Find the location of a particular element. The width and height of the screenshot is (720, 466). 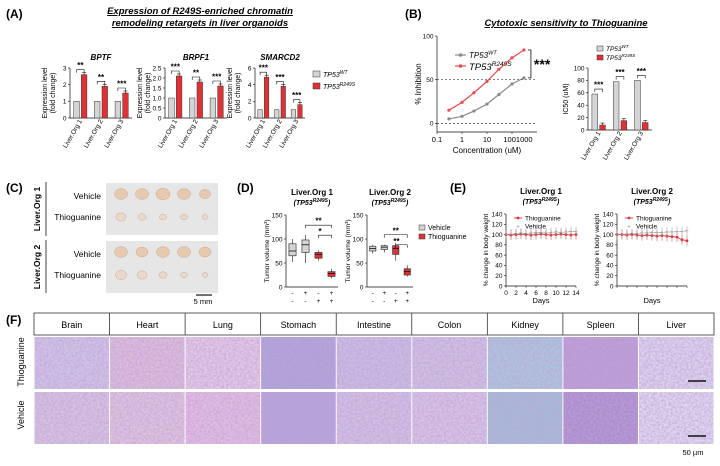

box-d2-legend-swatch-vehicle is located at coordinates (422, 227).